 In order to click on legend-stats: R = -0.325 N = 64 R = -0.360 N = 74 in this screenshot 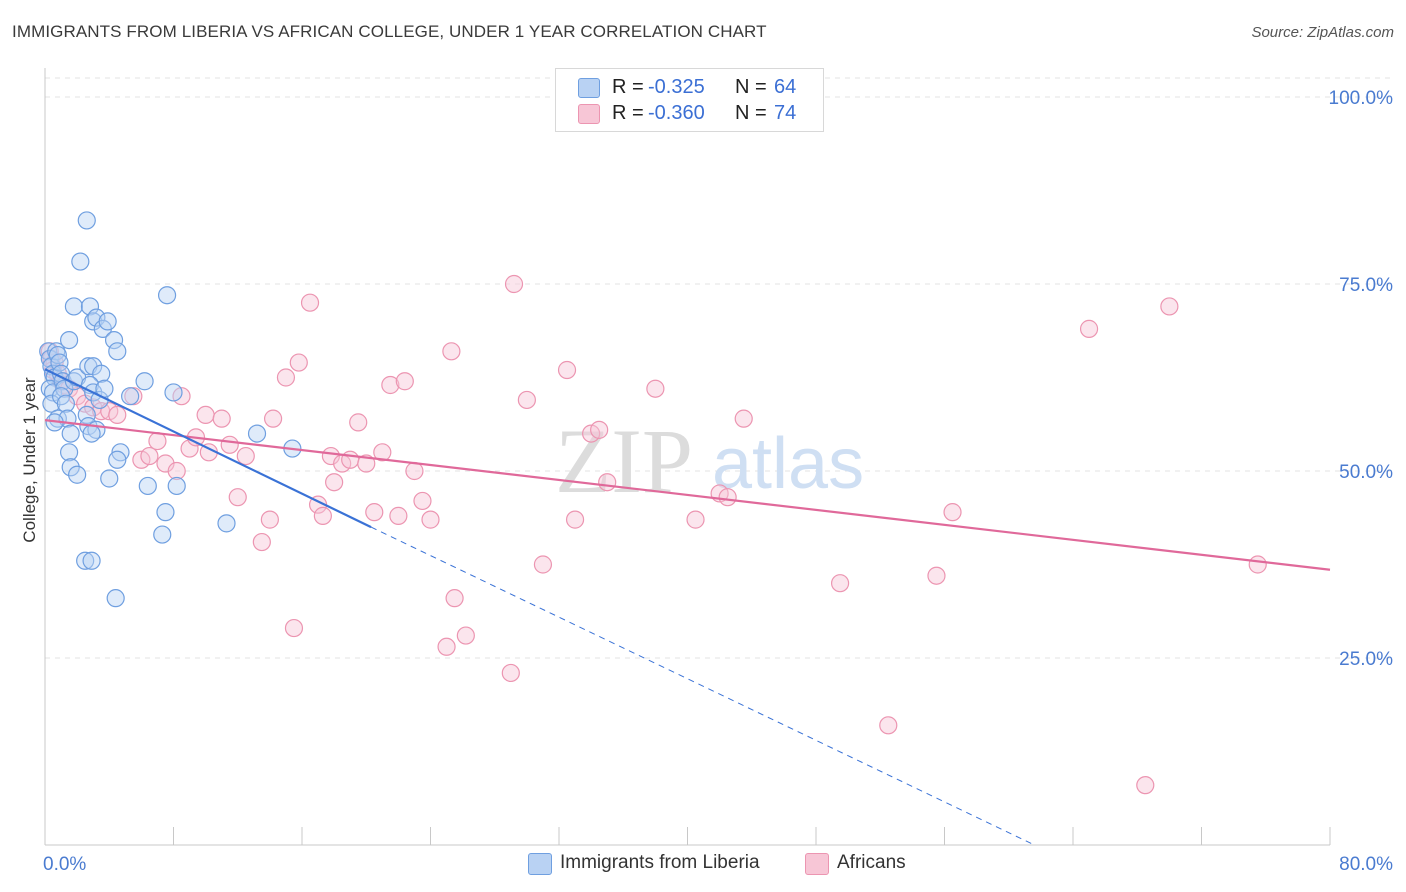, I will do `click(689, 100)`.